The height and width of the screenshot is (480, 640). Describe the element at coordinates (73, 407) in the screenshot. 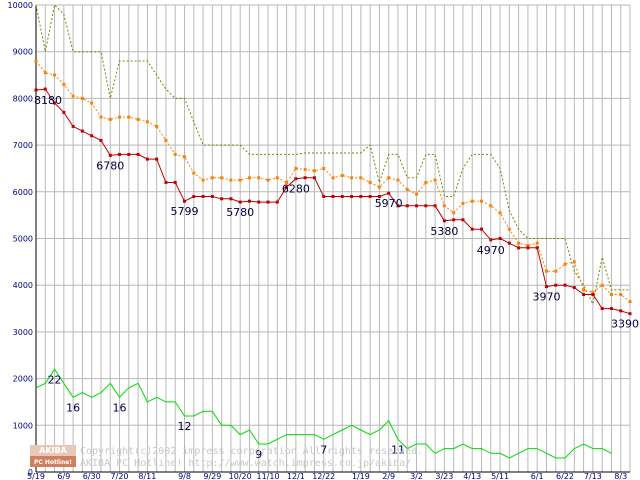

I see `data-label: 16` at that location.